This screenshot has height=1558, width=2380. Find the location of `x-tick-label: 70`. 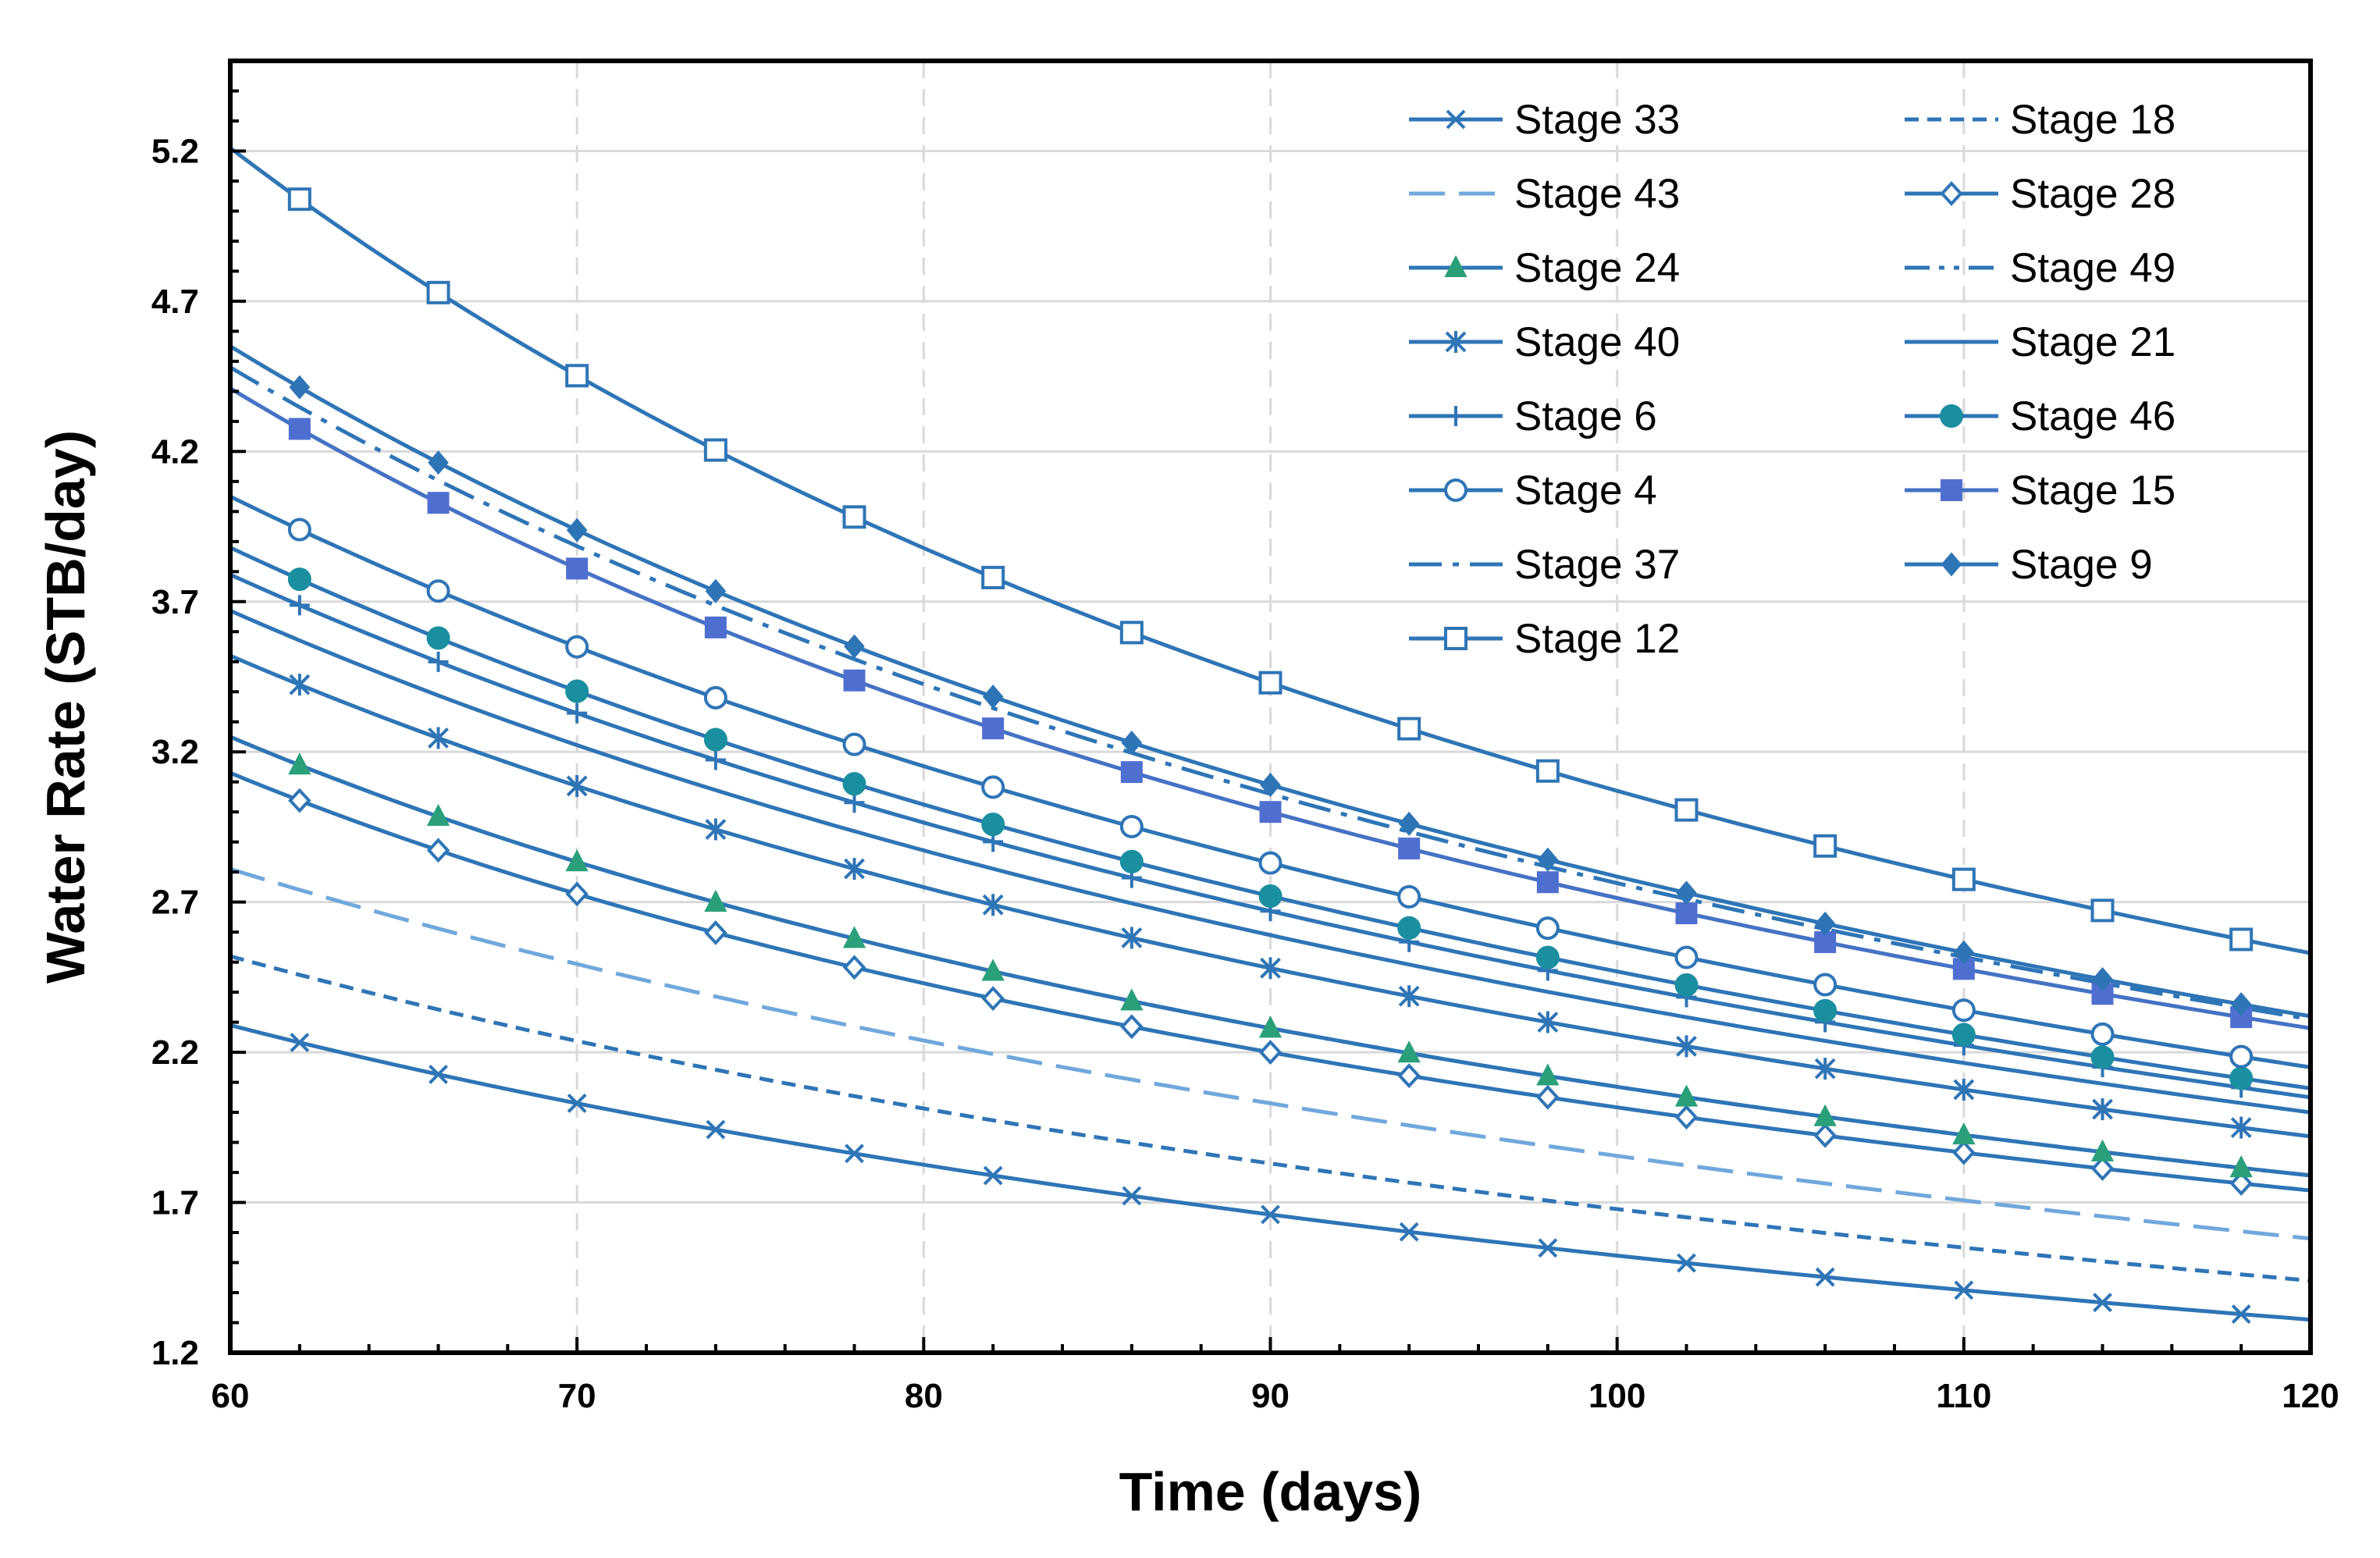

x-tick-label: 70 is located at coordinates (577, 1396).